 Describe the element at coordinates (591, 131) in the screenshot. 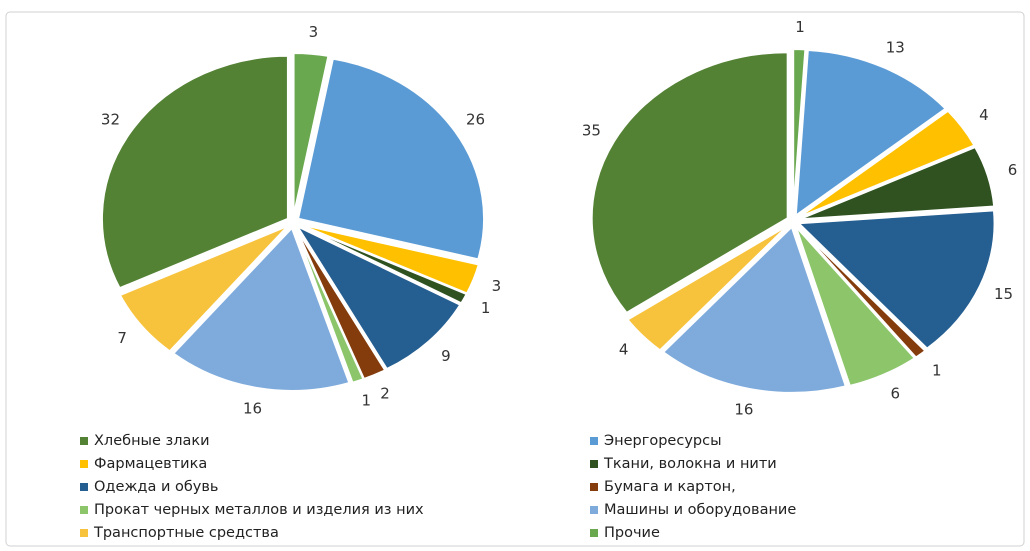

I see `slice-label: 35` at that location.